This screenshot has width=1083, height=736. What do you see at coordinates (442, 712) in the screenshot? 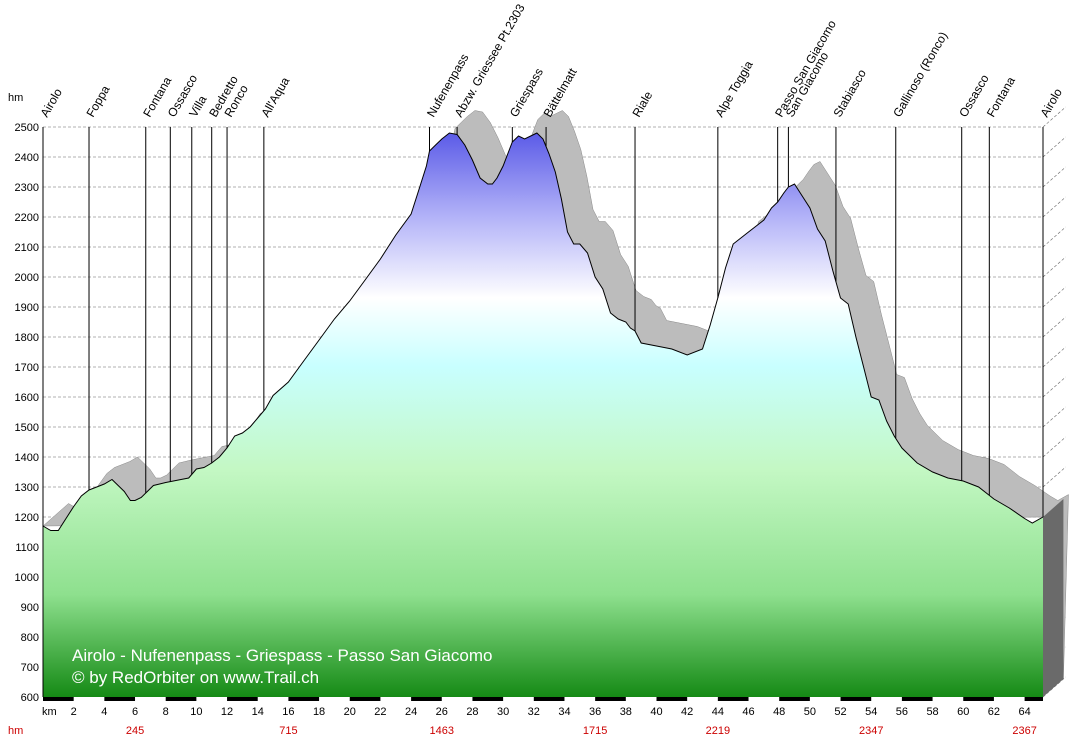
I see `x-tick-label: 26` at bounding box center [442, 712].